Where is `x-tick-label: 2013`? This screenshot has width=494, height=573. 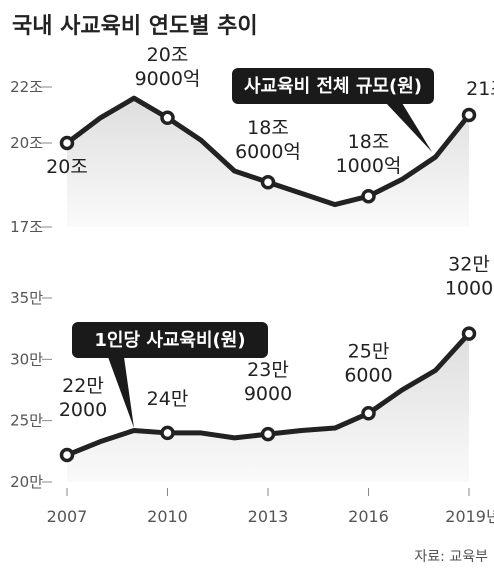 x-tick-label: 2013 is located at coordinates (268, 516).